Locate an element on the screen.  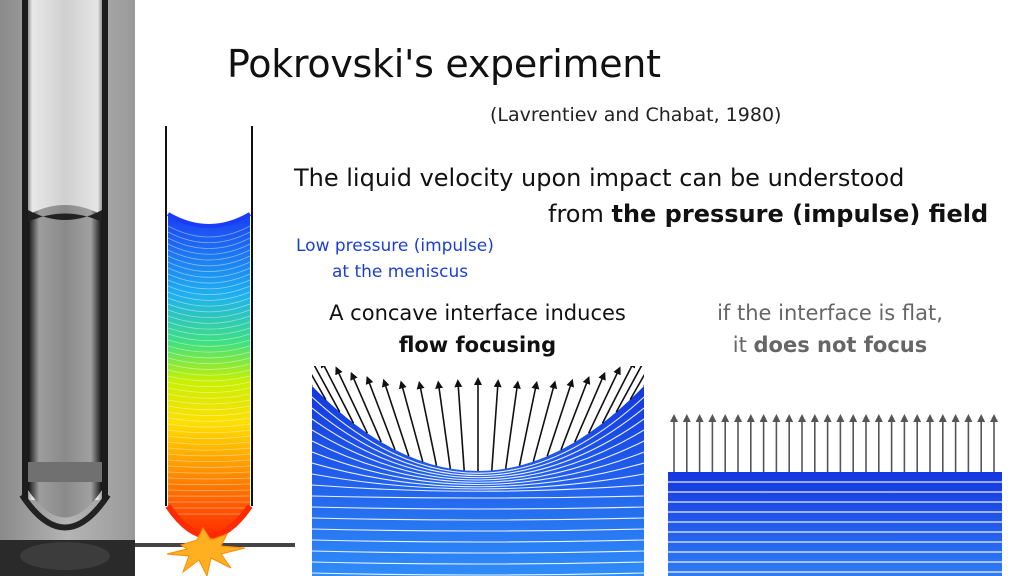
citation: (Lavrentiev and Chabat, 1980) is located at coordinates (636, 115).